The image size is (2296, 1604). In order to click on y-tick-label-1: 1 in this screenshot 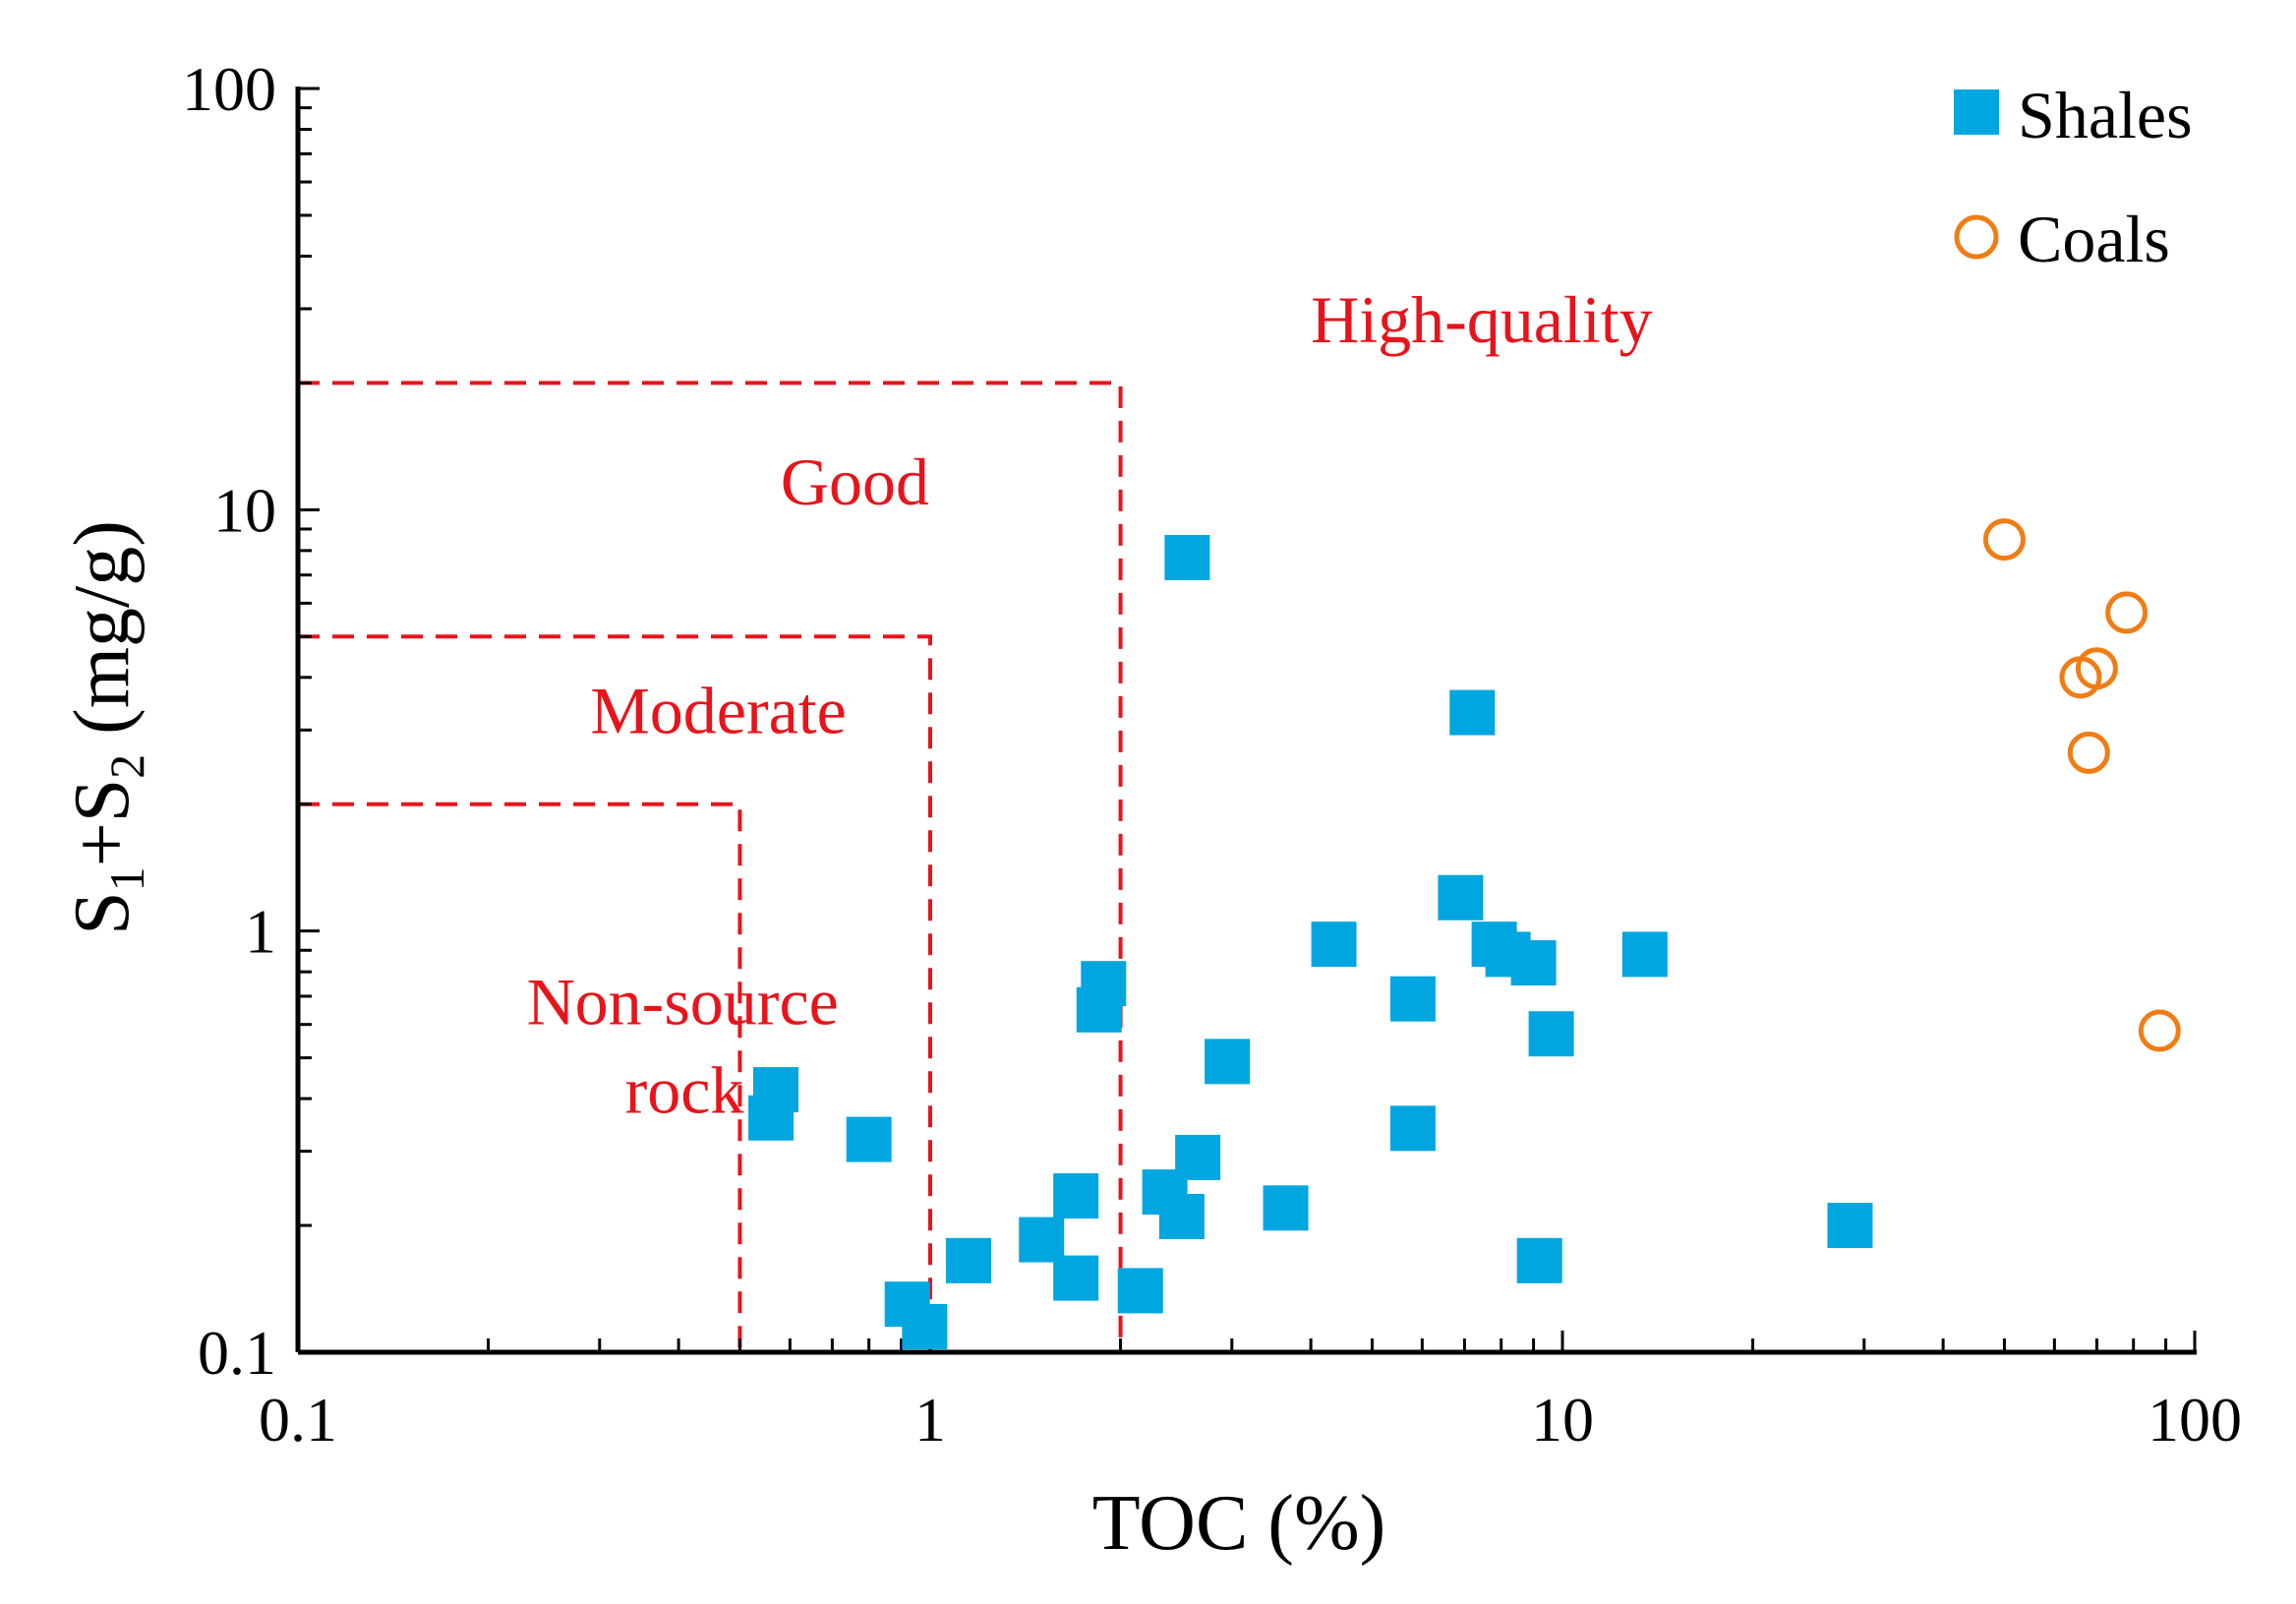, I will do `click(260, 932)`.